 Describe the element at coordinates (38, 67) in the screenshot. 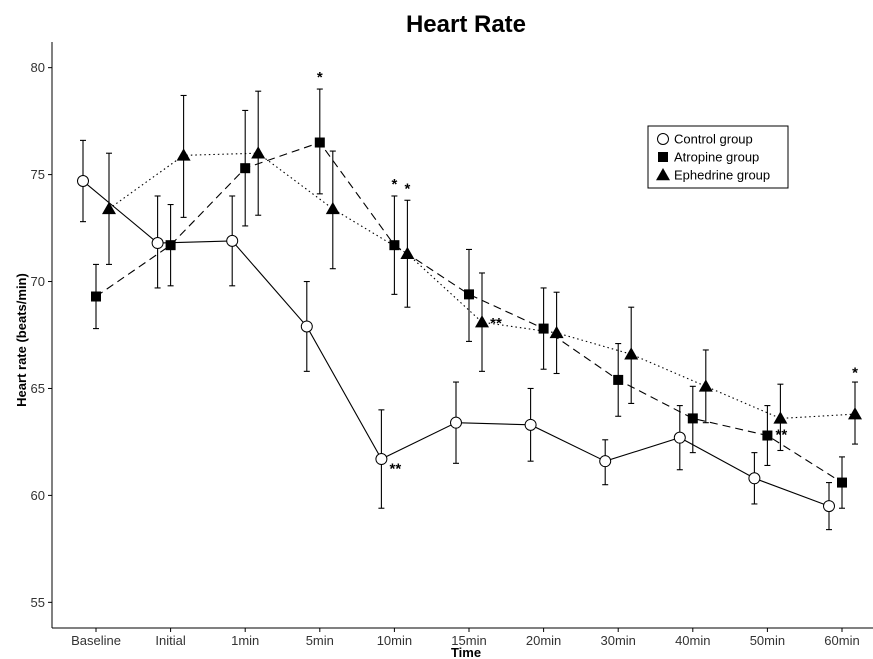

I see `y-tick-label: 80` at that location.